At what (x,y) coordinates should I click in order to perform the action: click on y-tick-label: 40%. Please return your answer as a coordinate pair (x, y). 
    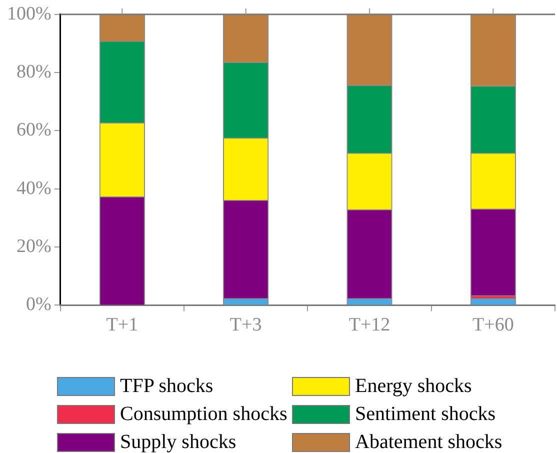
    Looking at the image, I should click on (34, 188).